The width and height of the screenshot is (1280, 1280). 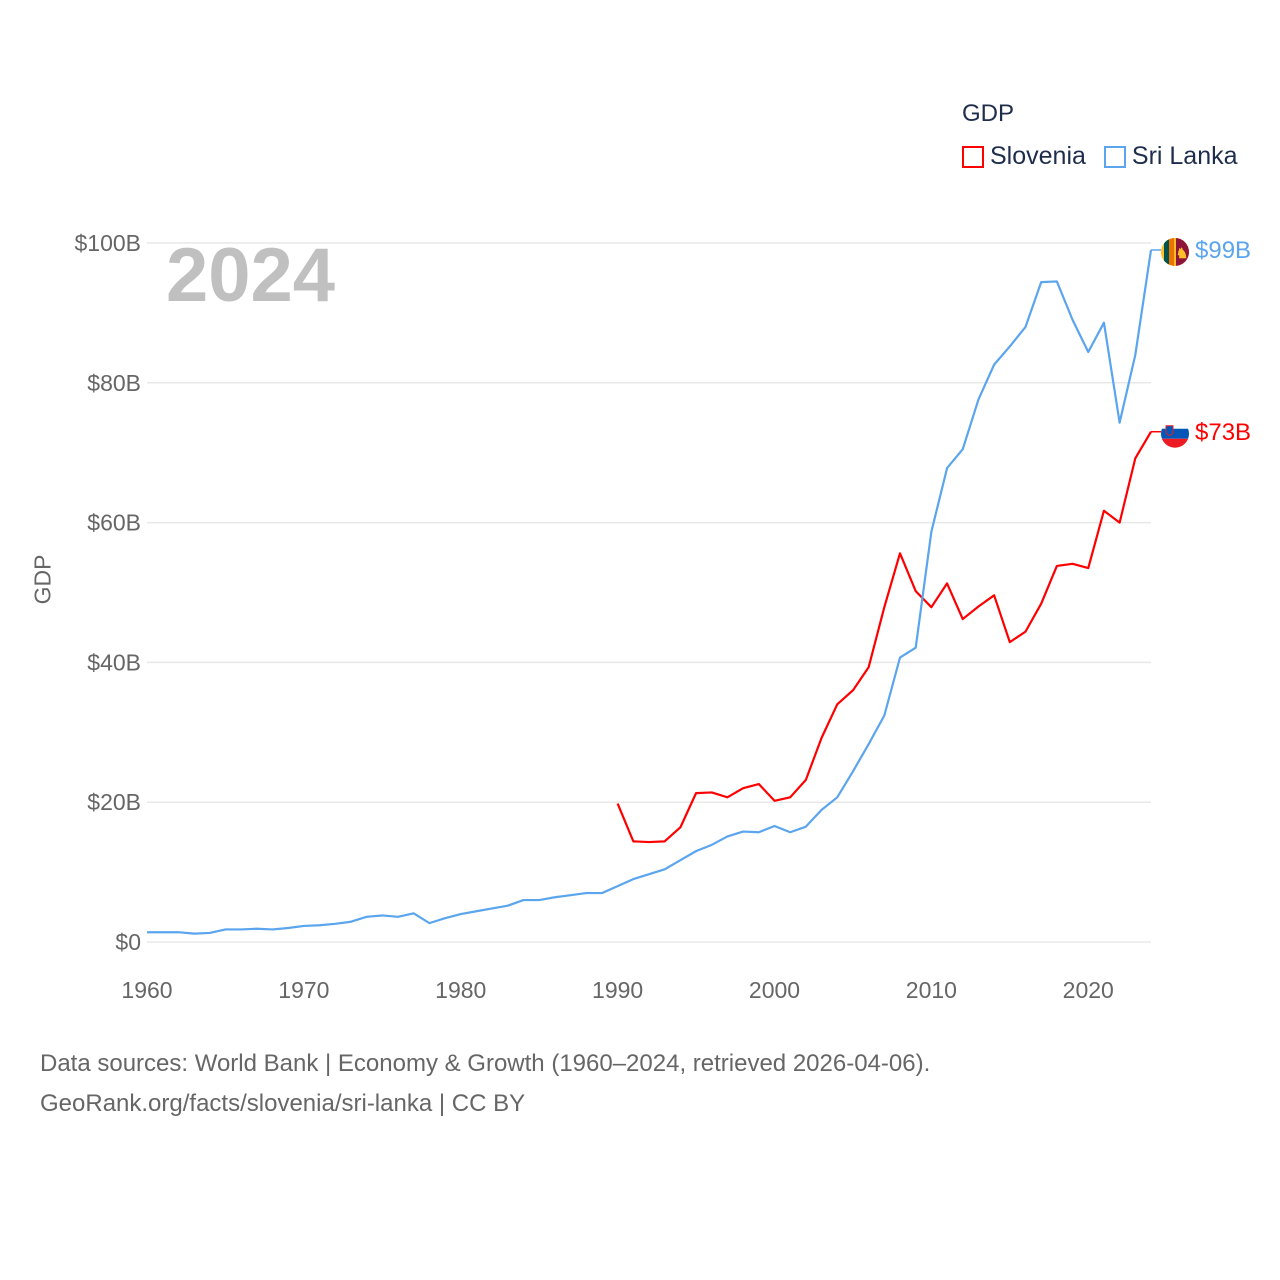 What do you see at coordinates (1088, 990) in the screenshot?
I see `x-tick-label: 2020` at bounding box center [1088, 990].